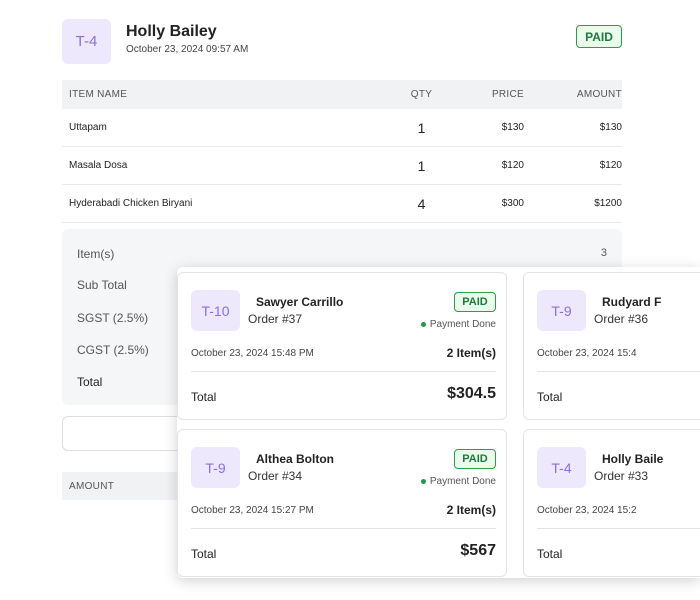  Describe the element at coordinates (587, 353) in the screenshot. I see `card-datetime: October 23, 2024 15:4` at that location.